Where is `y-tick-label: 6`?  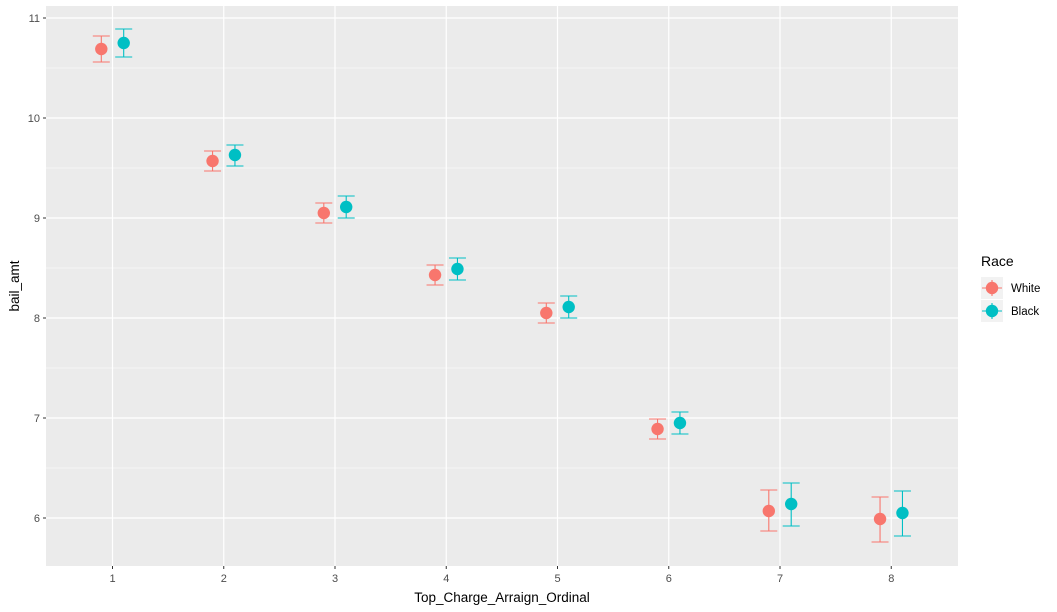
y-tick-label: 6 is located at coordinates (37, 519).